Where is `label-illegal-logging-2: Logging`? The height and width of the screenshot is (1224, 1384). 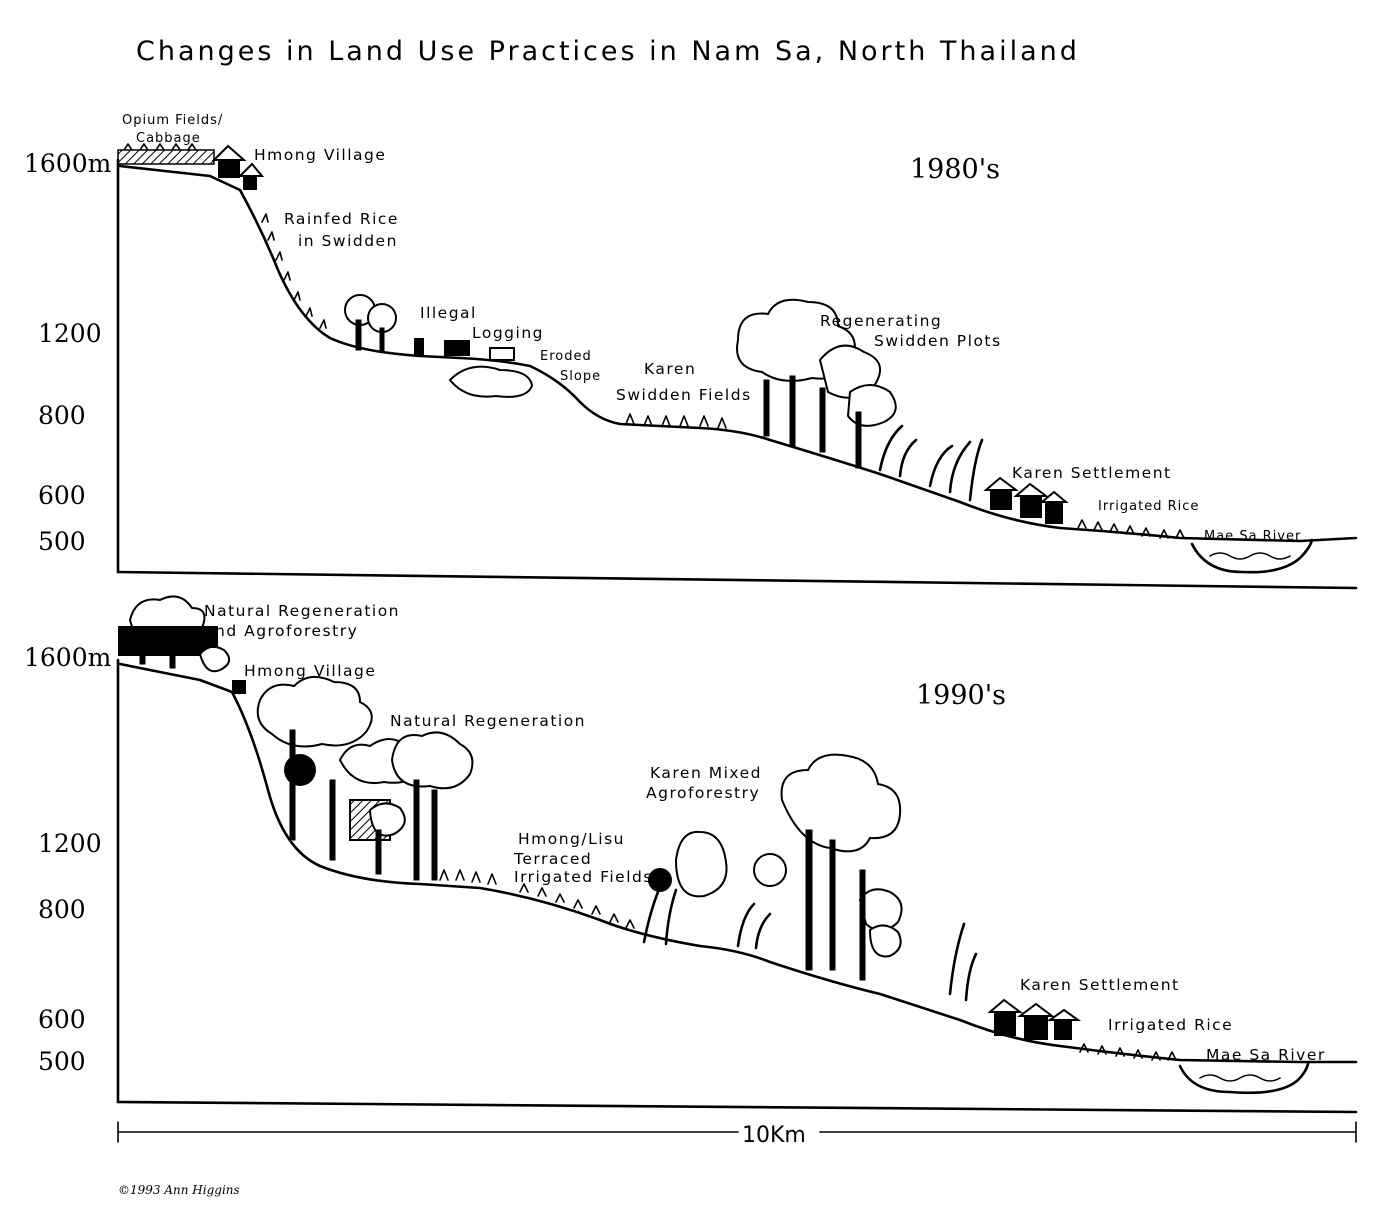 label-illegal-logging-2: Logging is located at coordinates (508, 333).